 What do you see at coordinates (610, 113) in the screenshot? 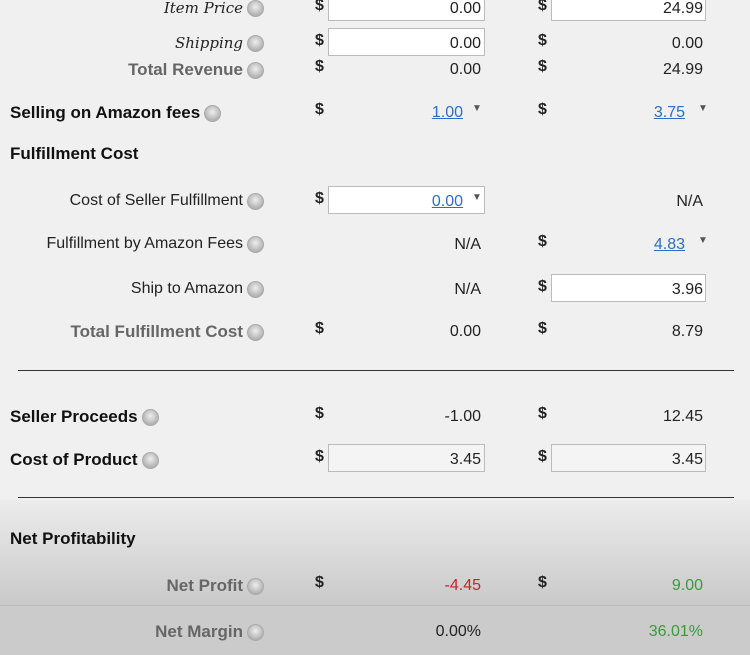
I see `selling-on-amazon-fees-value-col2: 3.75` at bounding box center [610, 113].